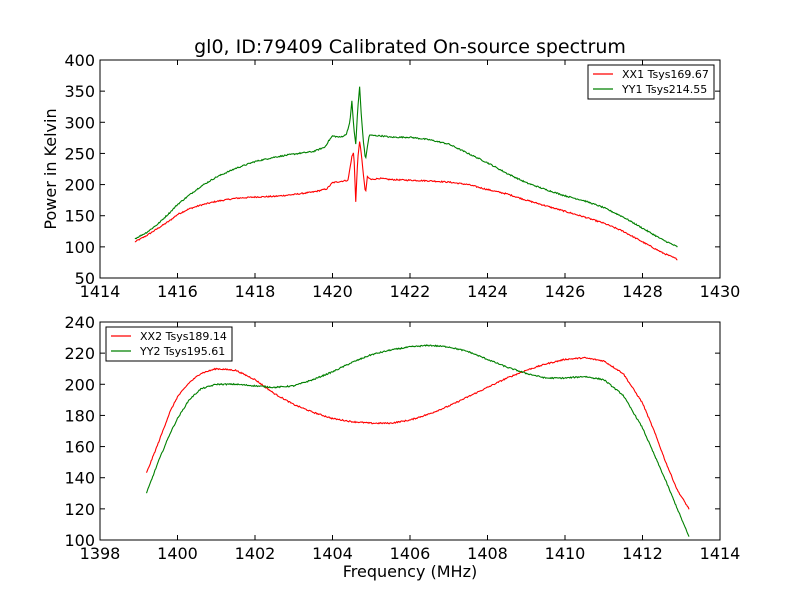 The width and height of the screenshot is (800, 600). I want to click on top-y-axis-label: Power in Kelvin, so click(50, 168).